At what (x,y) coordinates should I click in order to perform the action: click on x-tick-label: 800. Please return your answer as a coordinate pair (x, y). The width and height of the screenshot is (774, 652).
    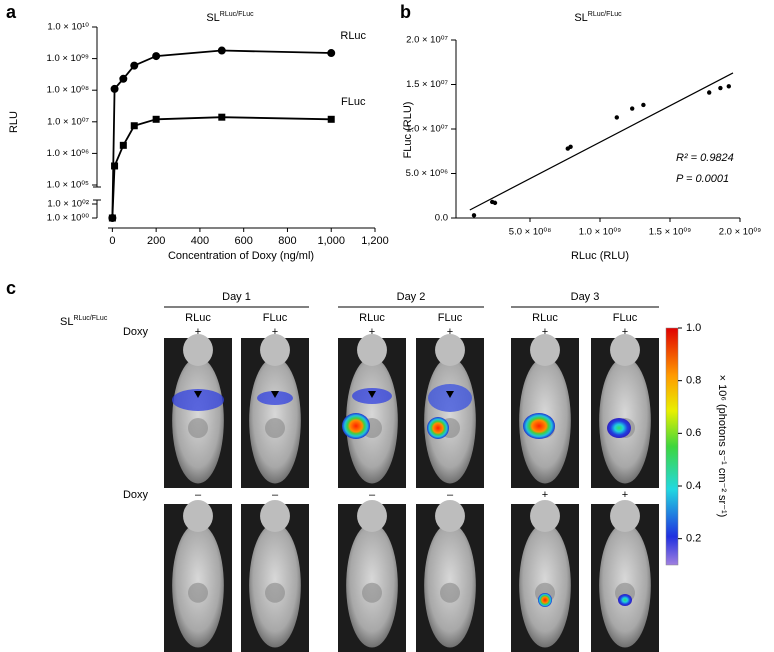
    Looking at the image, I should click on (287, 241).